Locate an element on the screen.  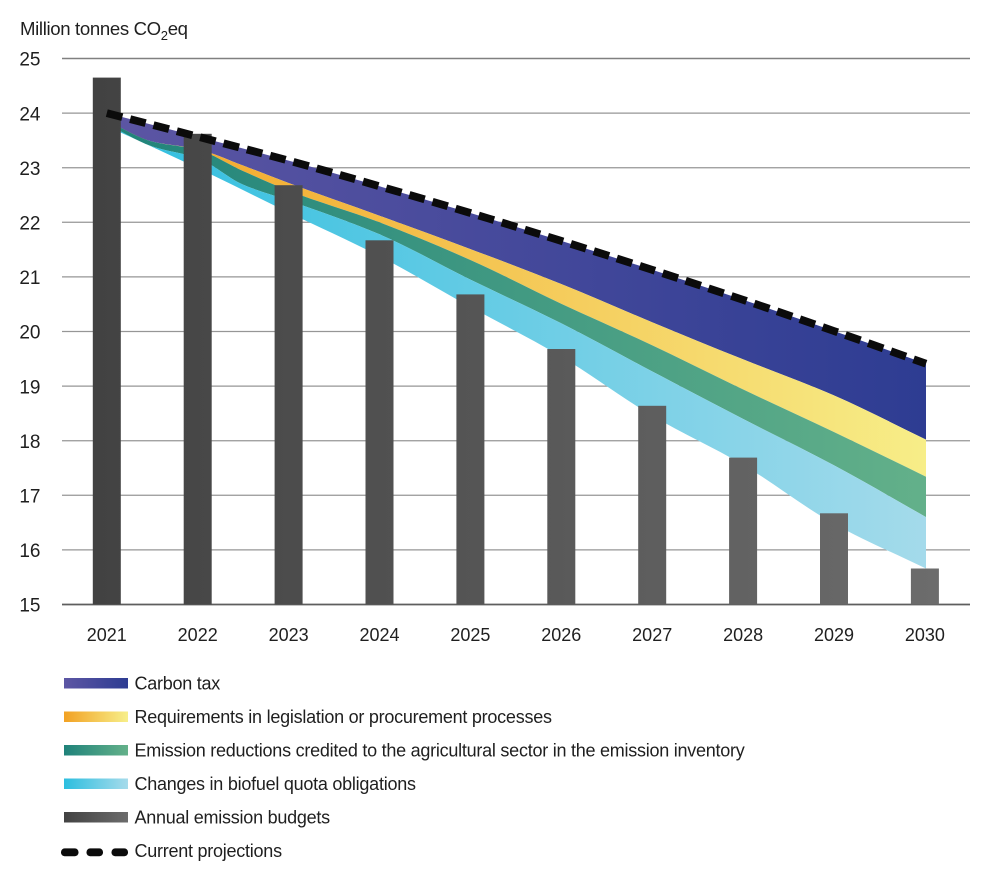
svg-text: 2025 is located at coordinates (470, 635).